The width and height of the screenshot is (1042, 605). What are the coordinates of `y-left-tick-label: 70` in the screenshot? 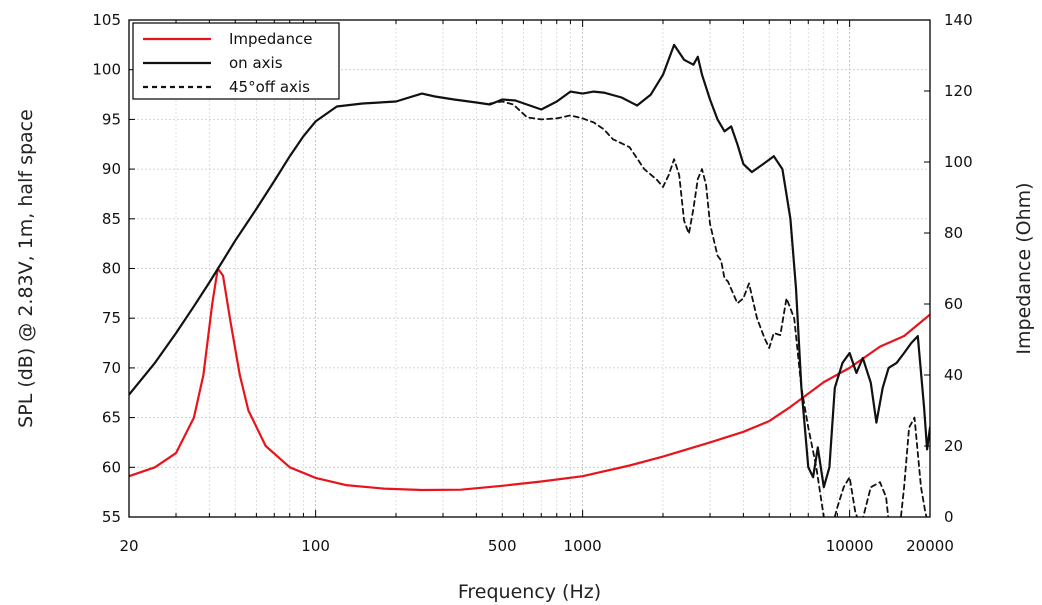 It's located at (111, 368).